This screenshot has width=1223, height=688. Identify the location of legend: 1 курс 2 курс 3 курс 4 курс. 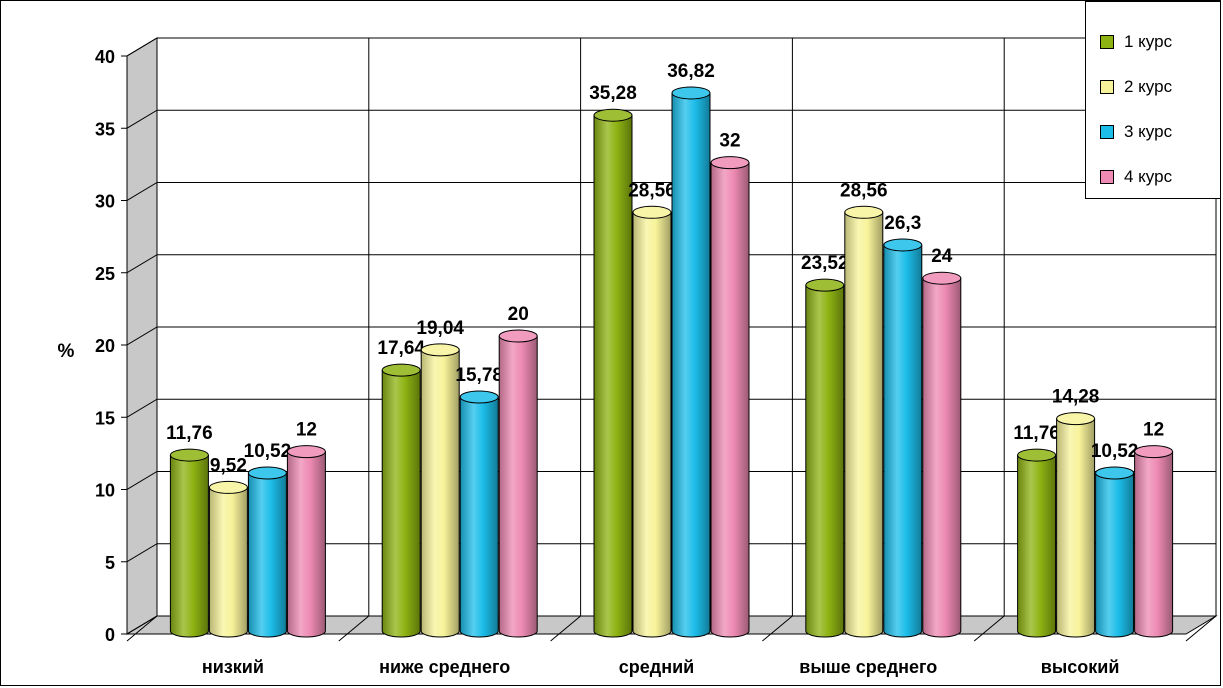
(1153, 100).